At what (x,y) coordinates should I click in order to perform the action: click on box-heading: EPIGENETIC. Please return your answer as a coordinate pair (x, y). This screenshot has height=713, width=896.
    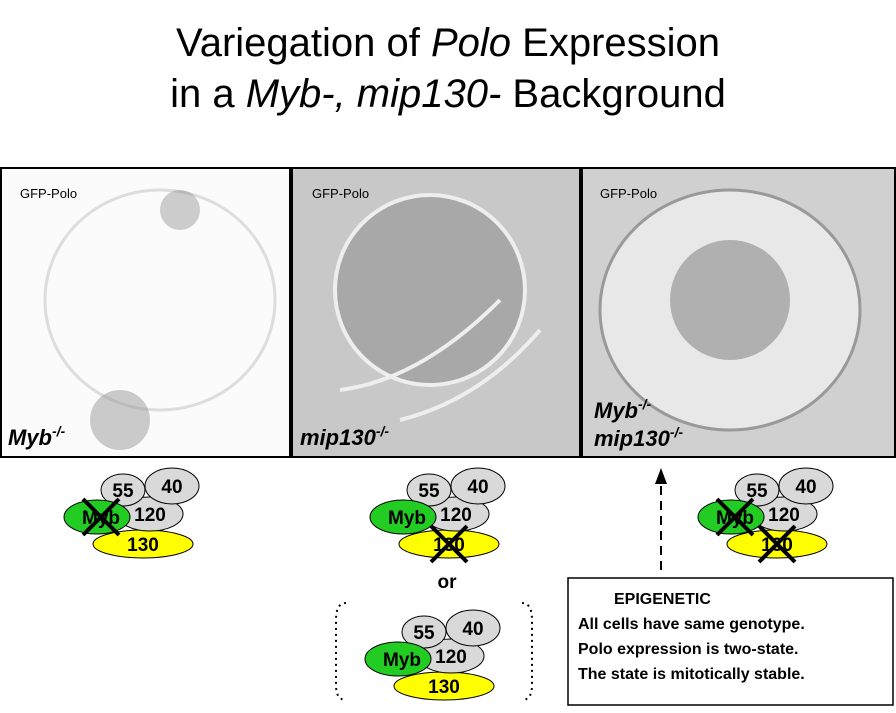
    Looking at the image, I should click on (662, 599).